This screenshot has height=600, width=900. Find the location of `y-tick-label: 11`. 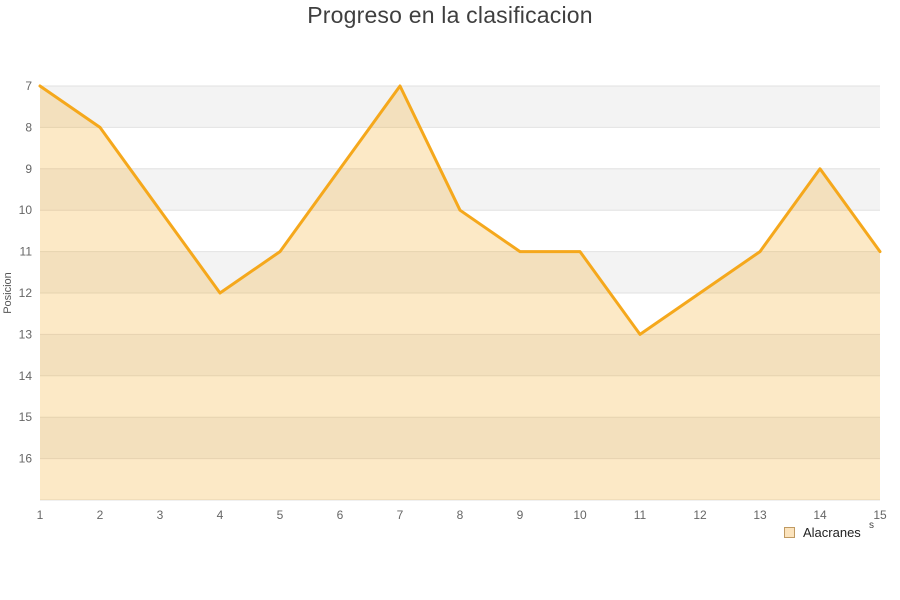

y-tick-label: 11 is located at coordinates (26, 252).